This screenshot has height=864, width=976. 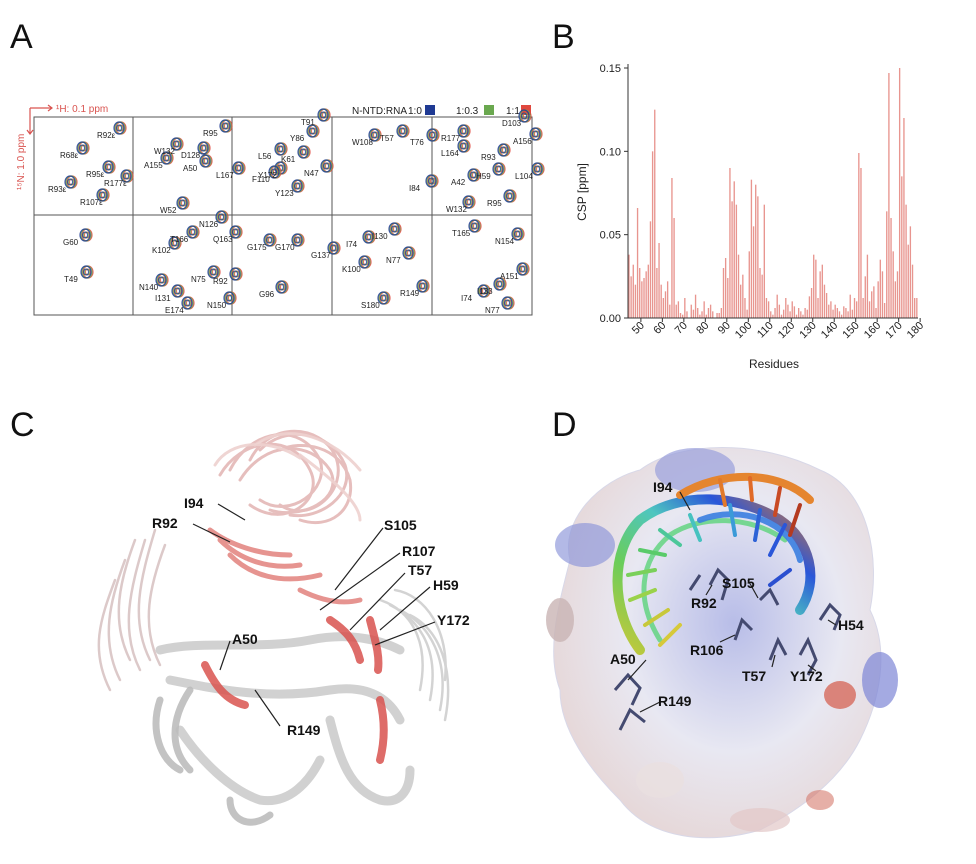 I want to click on legend-title: N-NTD:RNA, so click(x=379, y=111).